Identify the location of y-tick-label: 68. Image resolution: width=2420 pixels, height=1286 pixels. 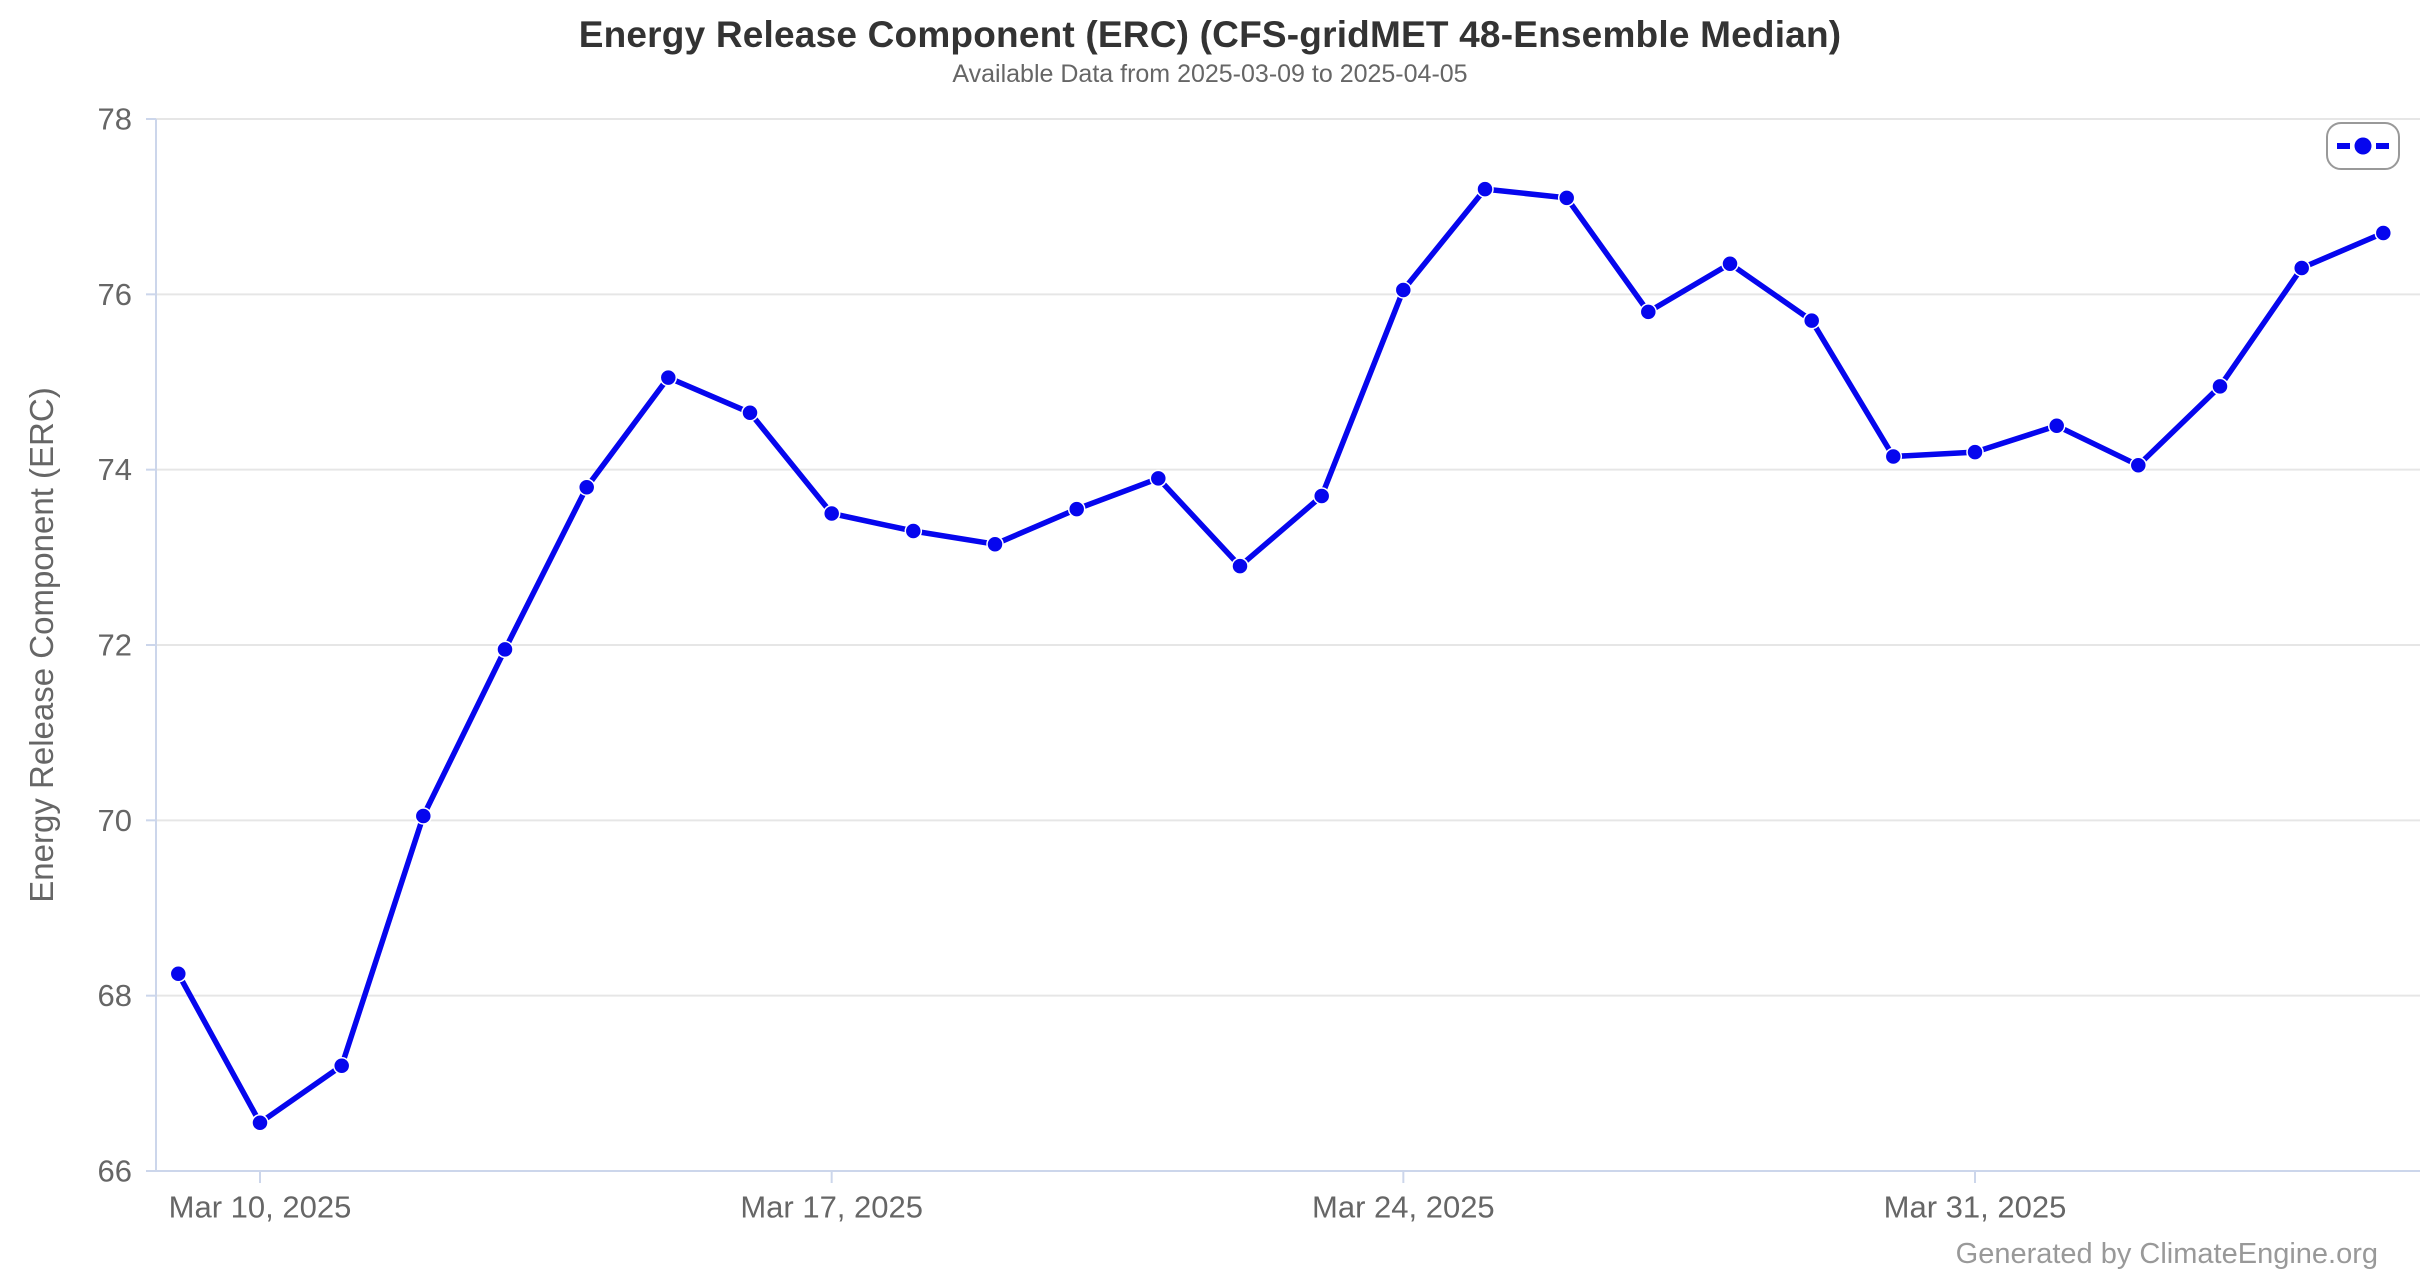
(115, 995).